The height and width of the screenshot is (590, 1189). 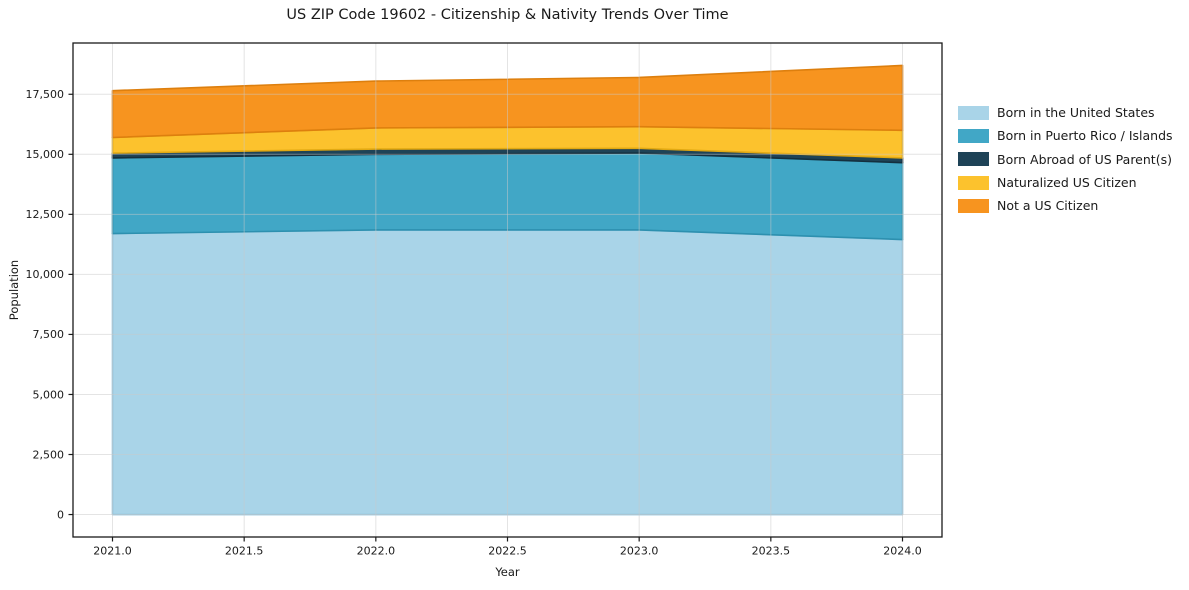 What do you see at coordinates (507, 572) in the screenshot?
I see `x-axis-label: Year` at bounding box center [507, 572].